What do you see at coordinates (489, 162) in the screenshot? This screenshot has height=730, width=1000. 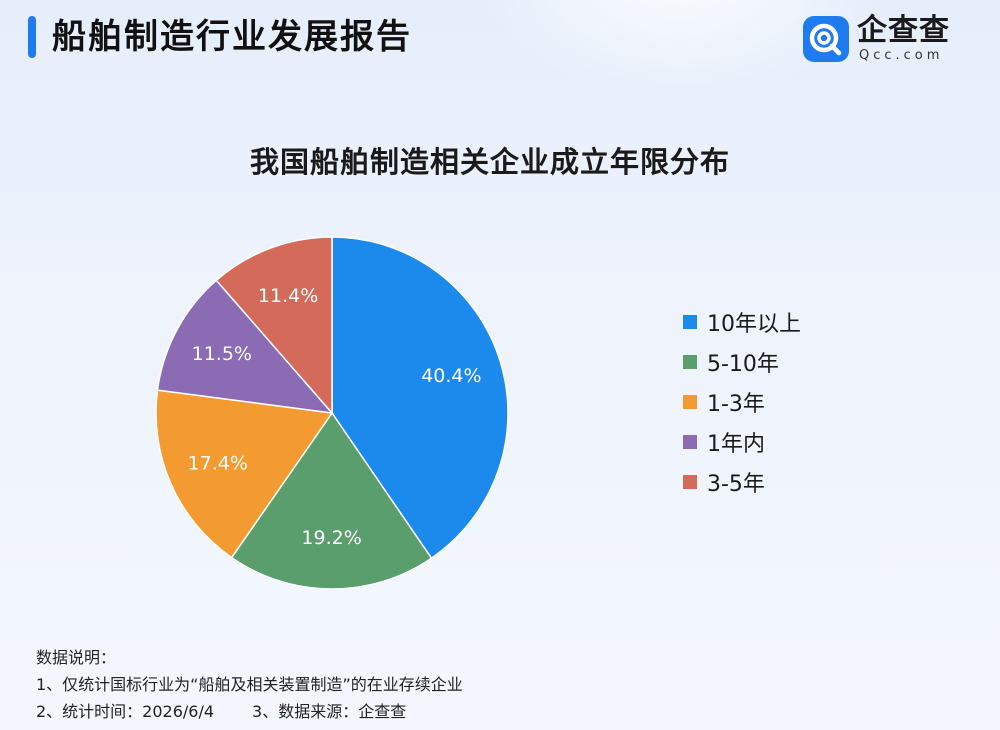 I see `chart-title: 我国船舶制造相关企业成立年限分布` at bounding box center [489, 162].